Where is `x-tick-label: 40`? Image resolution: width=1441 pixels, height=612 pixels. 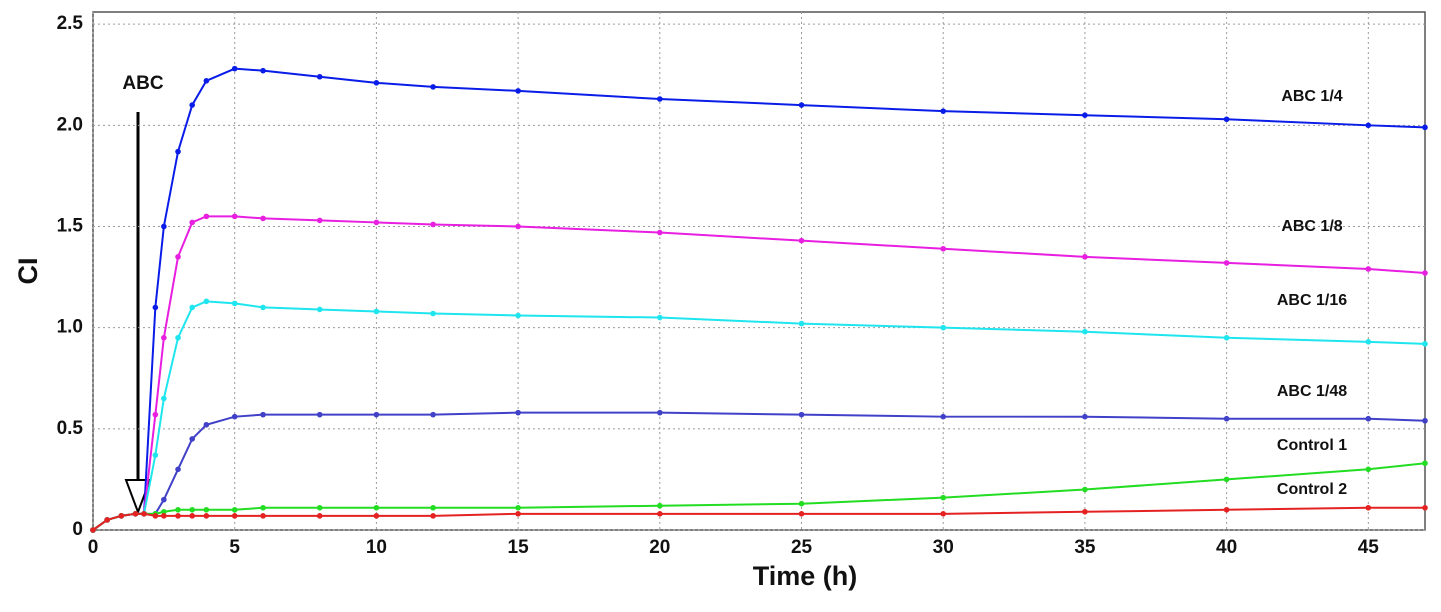 x-tick-label: 40 is located at coordinates (1226, 547).